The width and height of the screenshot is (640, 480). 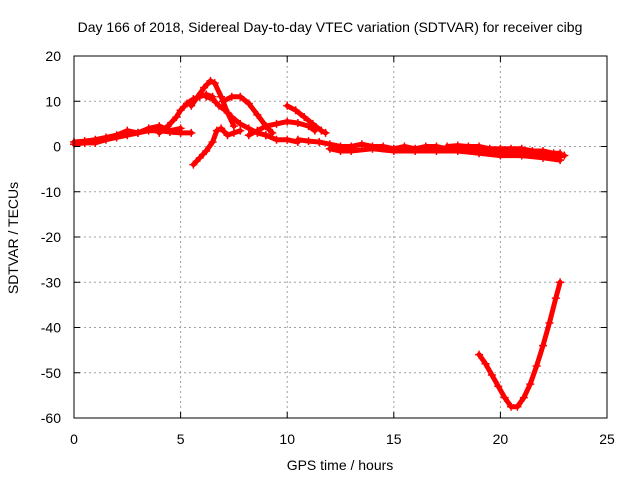 What do you see at coordinates (57, 147) in the screenshot?
I see `y-tick-label: 0` at bounding box center [57, 147].